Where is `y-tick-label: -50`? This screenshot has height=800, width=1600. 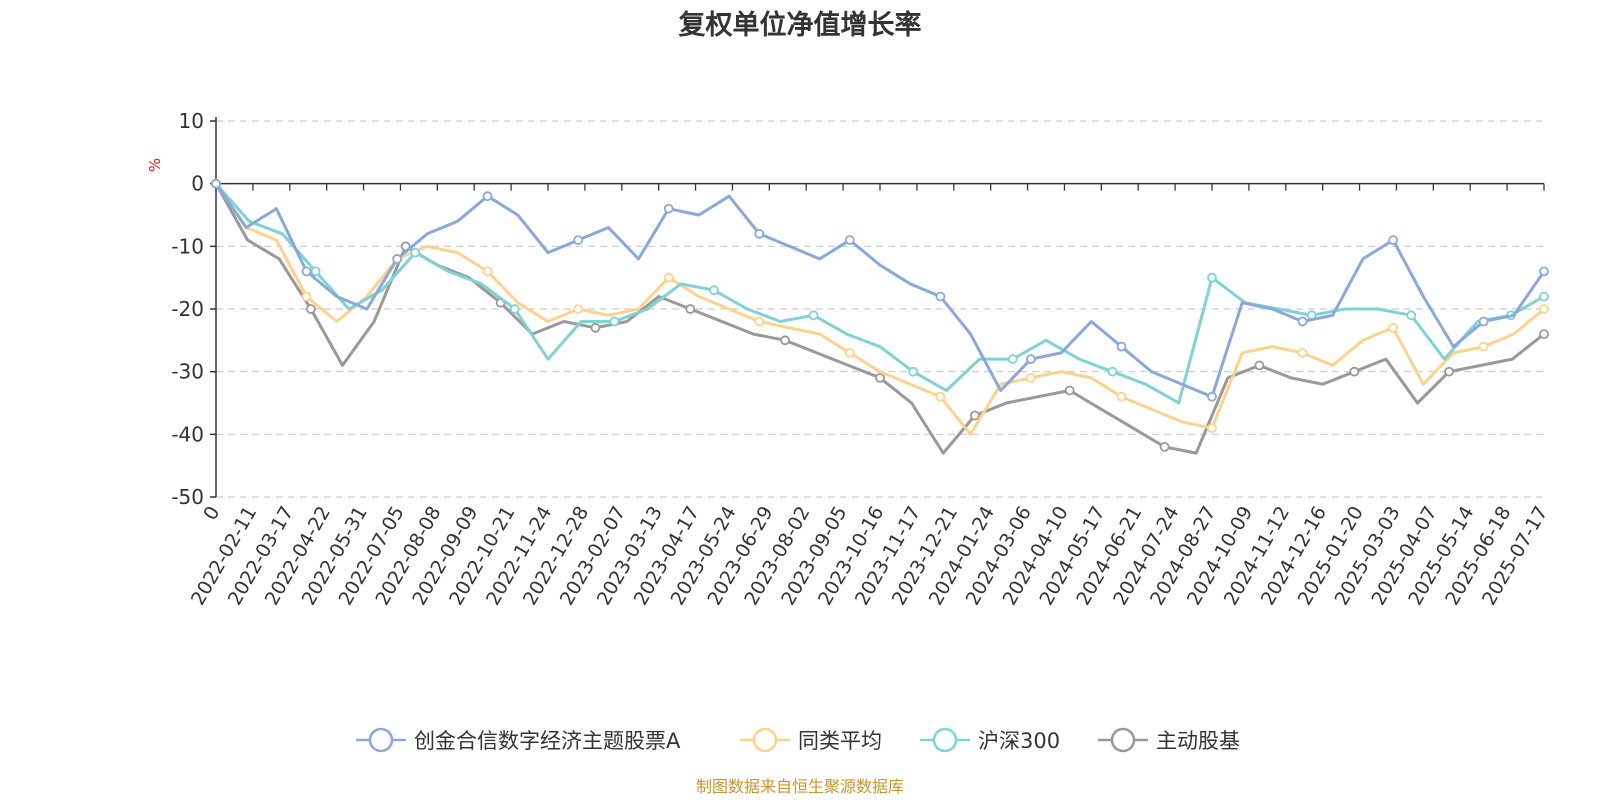 y-tick-label: -50 is located at coordinates (187, 497).